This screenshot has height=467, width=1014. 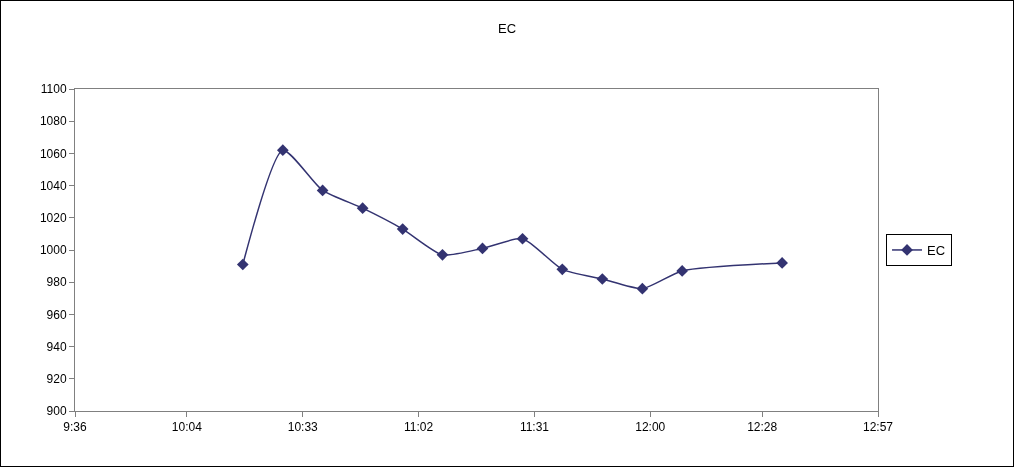 What do you see at coordinates (187, 427) in the screenshot?
I see `x-tick-label: 10:04` at bounding box center [187, 427].